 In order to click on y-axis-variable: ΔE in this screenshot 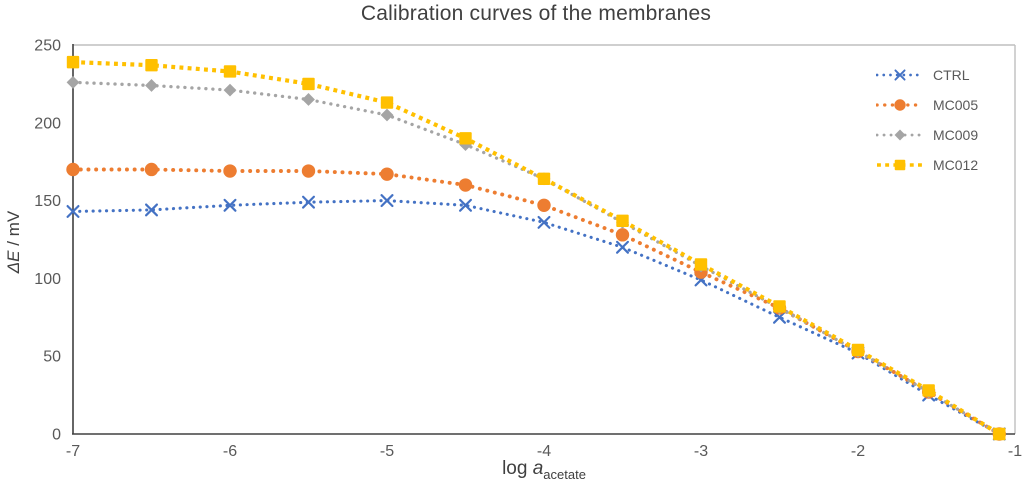, I will do `click(13, 262)`.